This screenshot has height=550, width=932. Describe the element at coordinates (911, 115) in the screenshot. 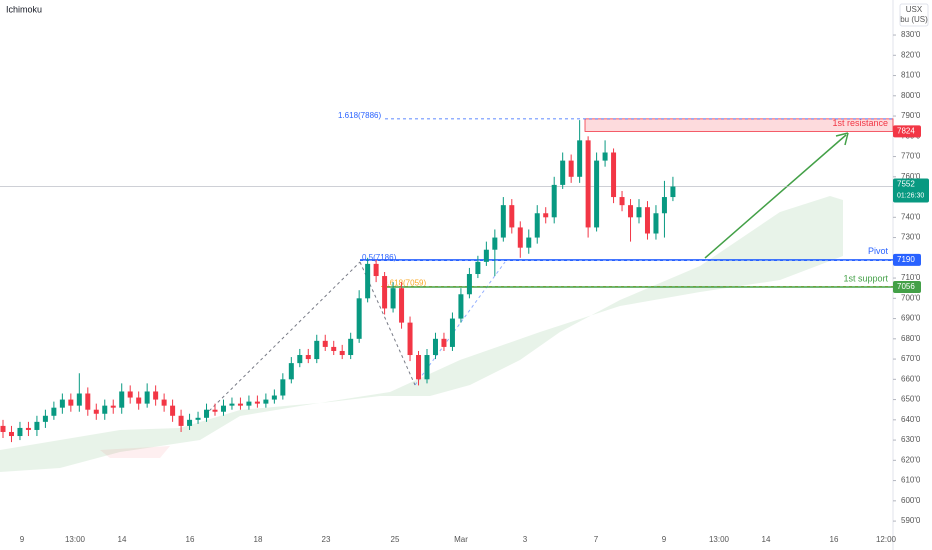

I see `y-tick-label: 790'0` at that location.